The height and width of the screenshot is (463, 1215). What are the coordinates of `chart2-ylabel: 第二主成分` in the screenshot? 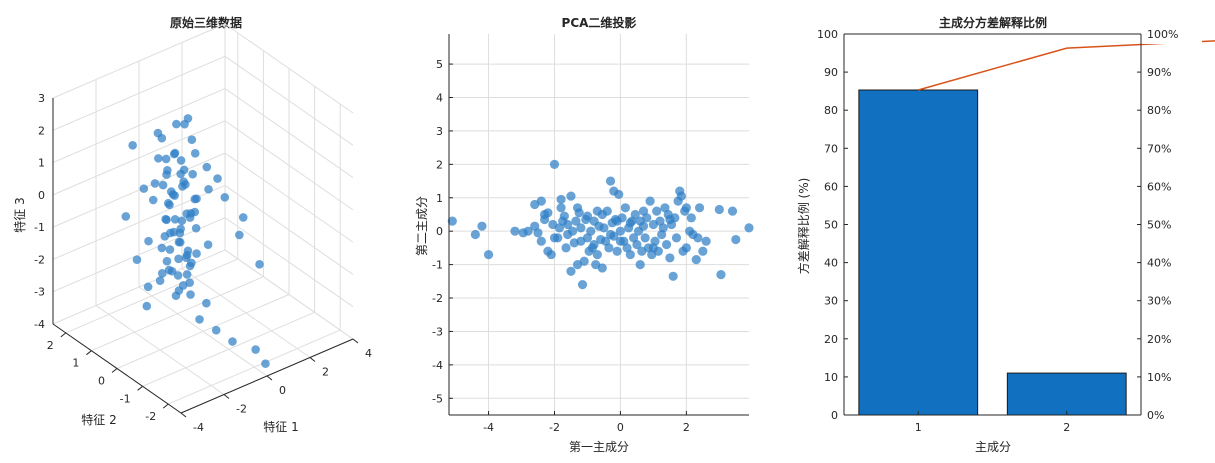 It's located at (422, 226).